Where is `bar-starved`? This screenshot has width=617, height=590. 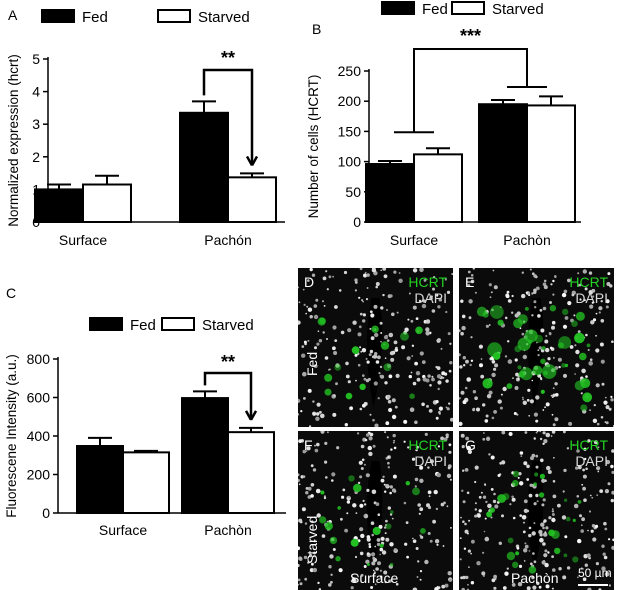 bar-starved is located at coordinates (146, 482).